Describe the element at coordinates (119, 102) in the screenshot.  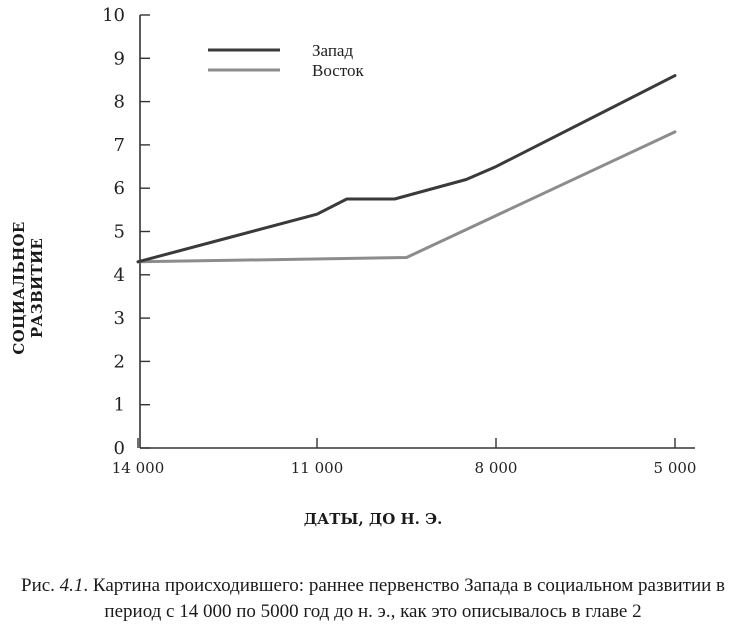
I see `y-tick-label: 8` at that location.